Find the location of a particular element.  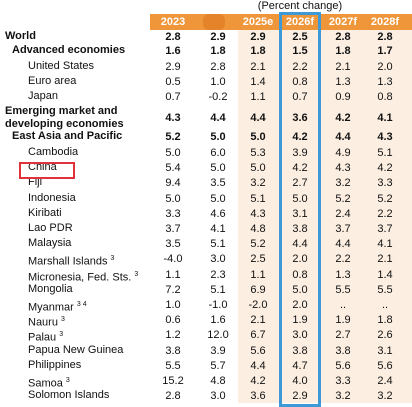

cell: 5.7 is located at coordinates (218, 365).